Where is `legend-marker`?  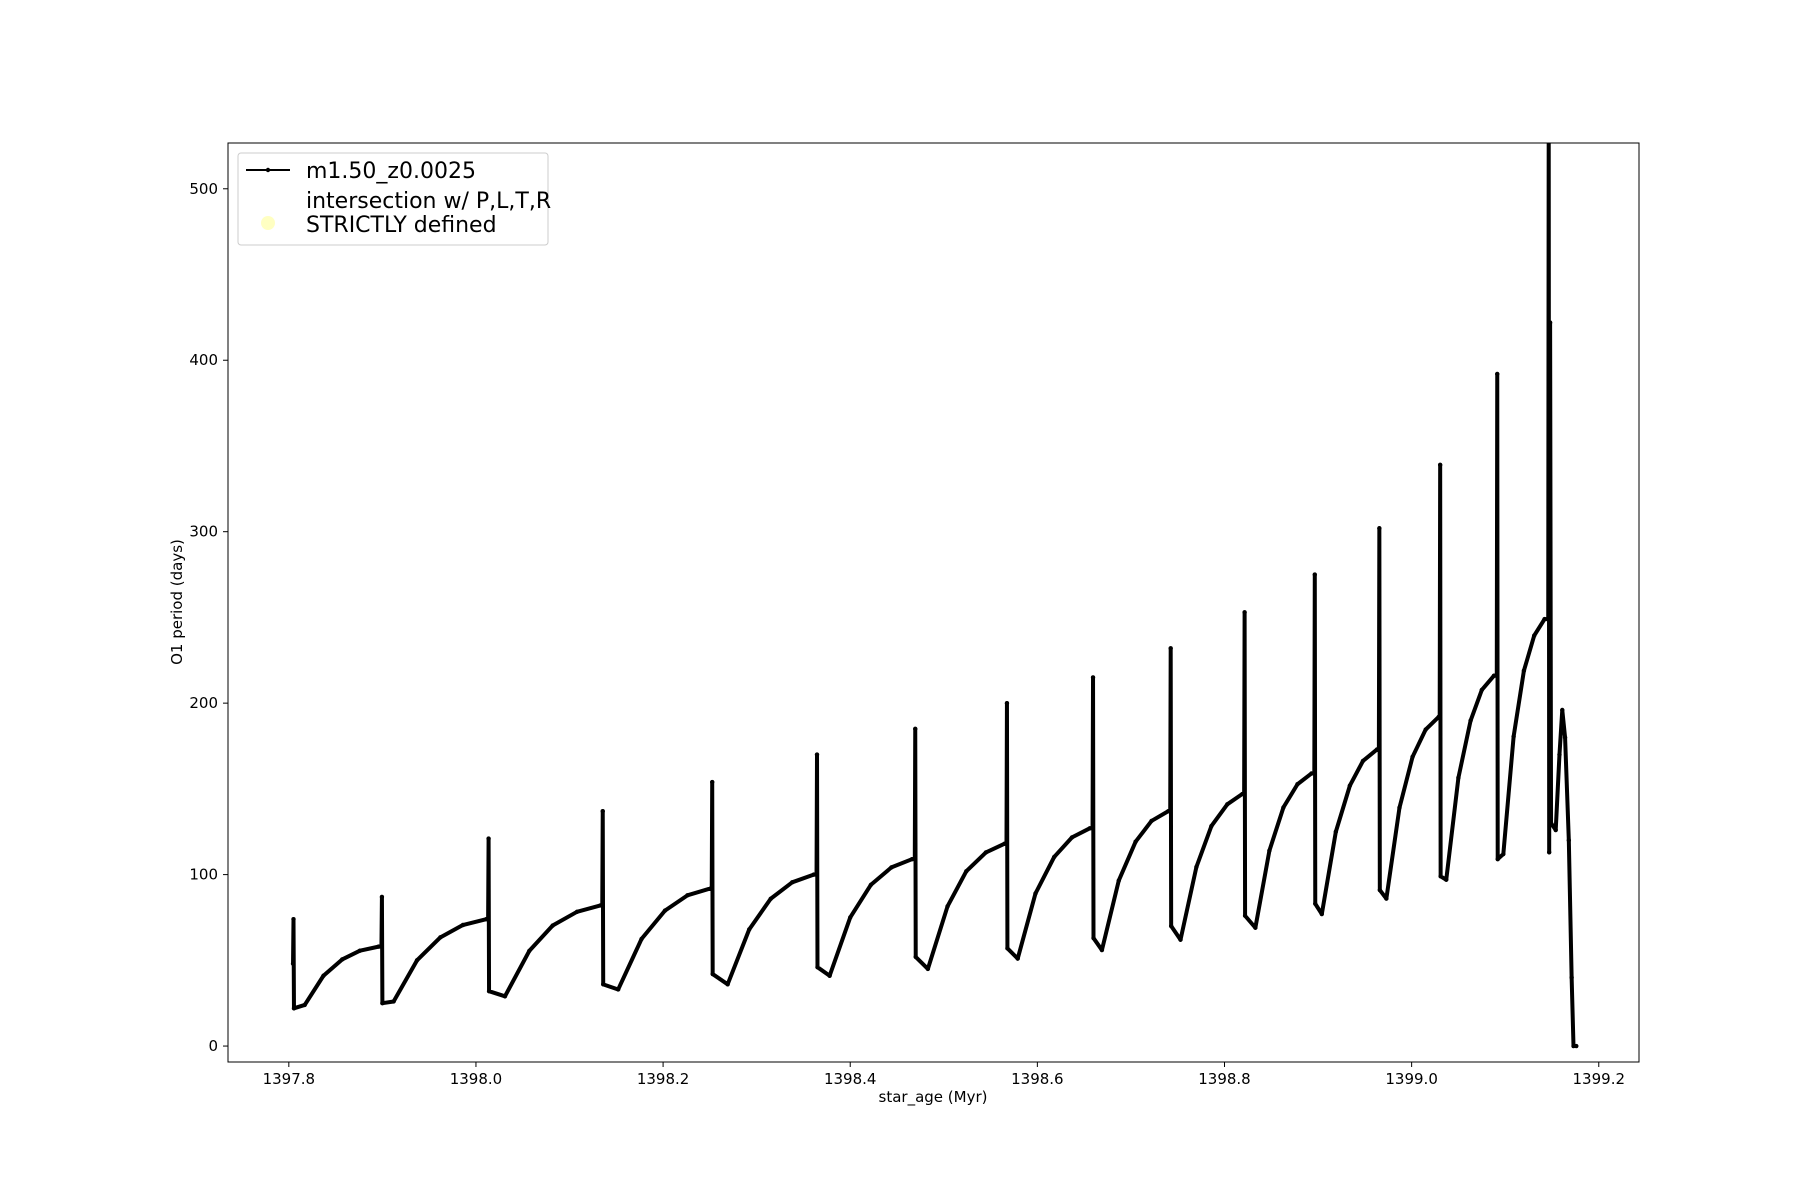 legend-marker is located at coordinates (268, 170).